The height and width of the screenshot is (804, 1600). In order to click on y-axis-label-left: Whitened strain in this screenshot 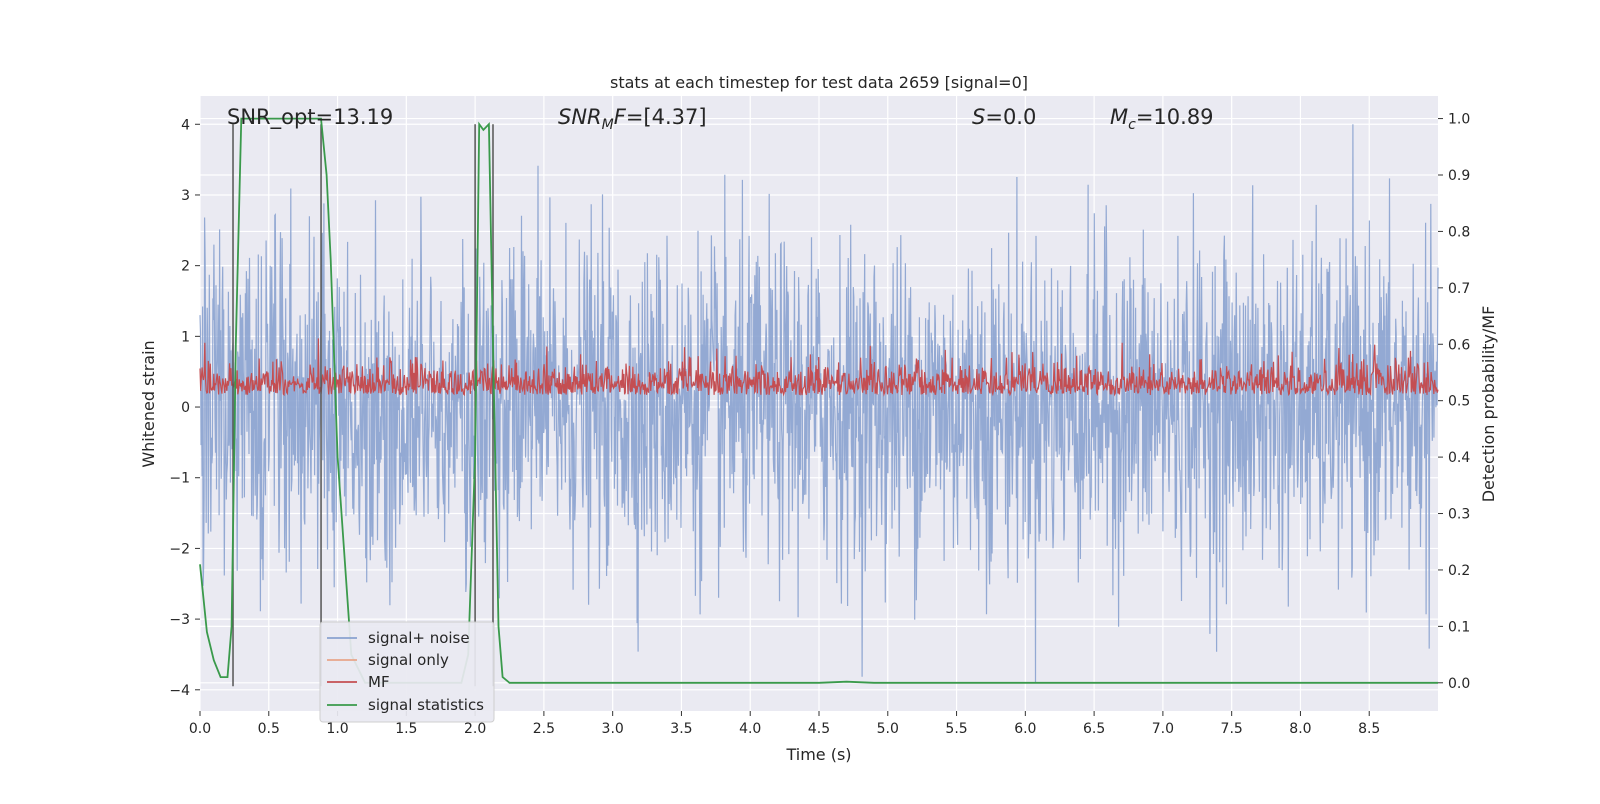, I will do `click(148, 403)`.